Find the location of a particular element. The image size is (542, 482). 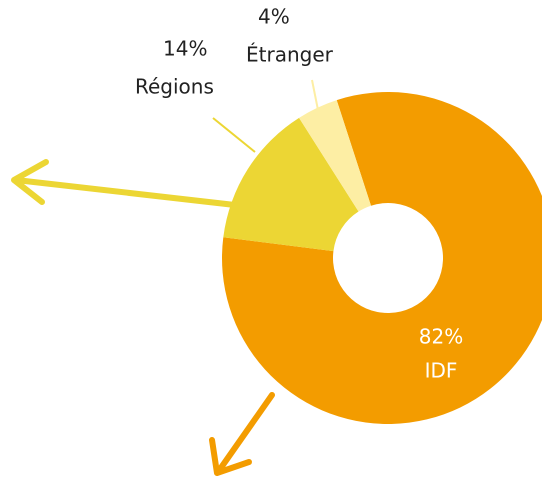

category-label: Étranger is located at coordinates (290, 55).